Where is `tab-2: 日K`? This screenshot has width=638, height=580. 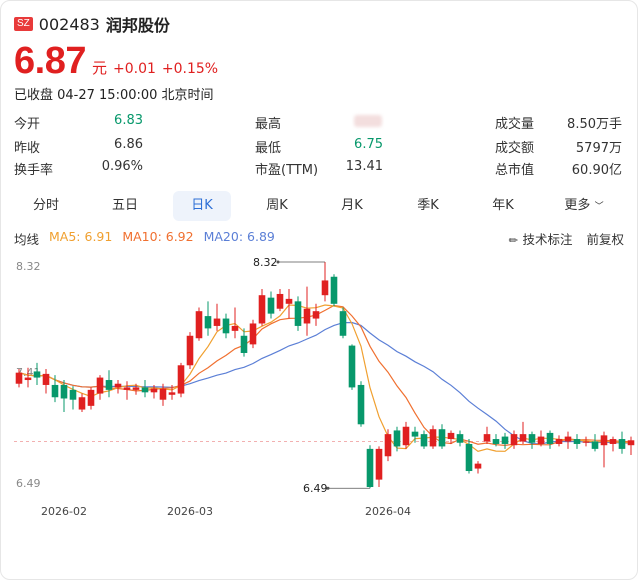 tab-2: 日K is located at coordinates (202, 206).